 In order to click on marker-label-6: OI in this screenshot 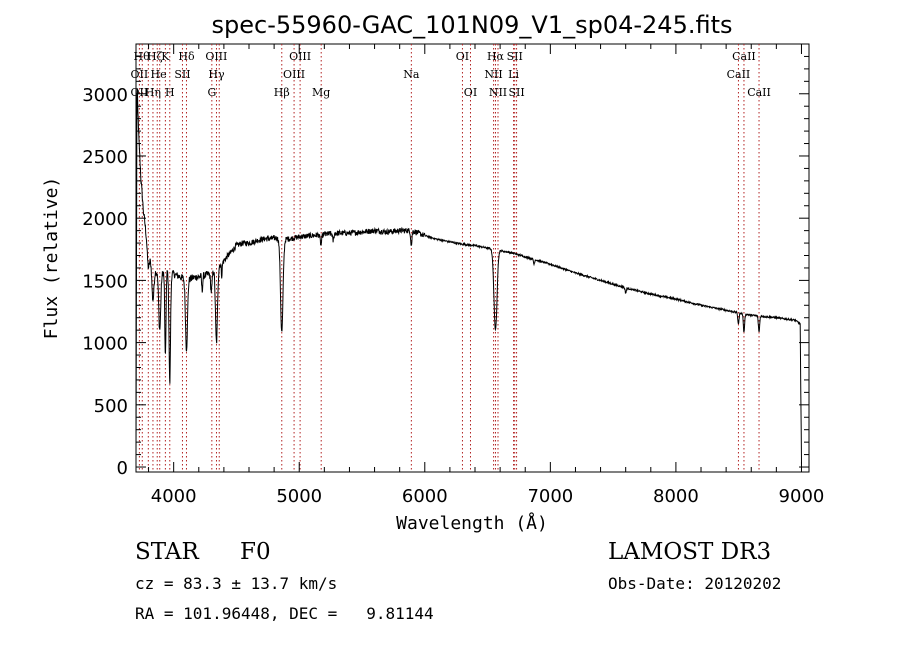, I will do `click(462, 56)`.